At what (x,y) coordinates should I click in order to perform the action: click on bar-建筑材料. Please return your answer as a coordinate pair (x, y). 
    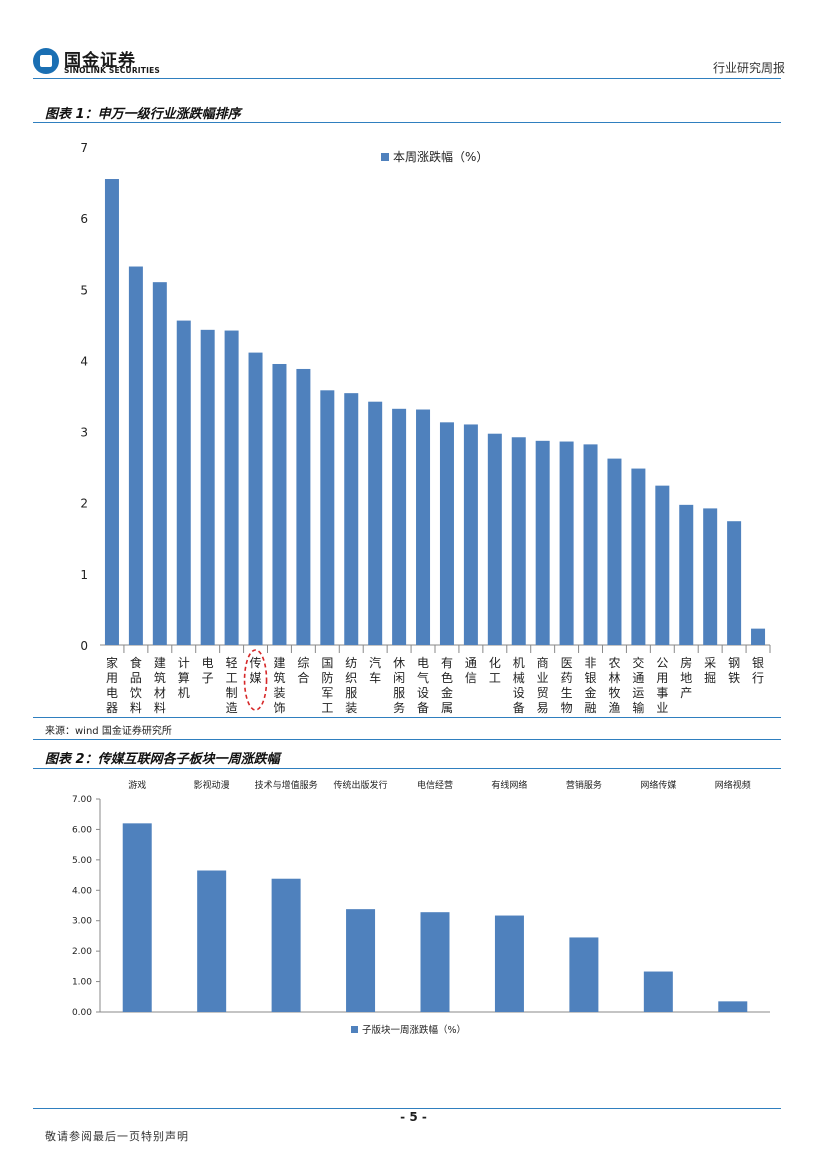
    Looking at the image, I should click on (159, 463).